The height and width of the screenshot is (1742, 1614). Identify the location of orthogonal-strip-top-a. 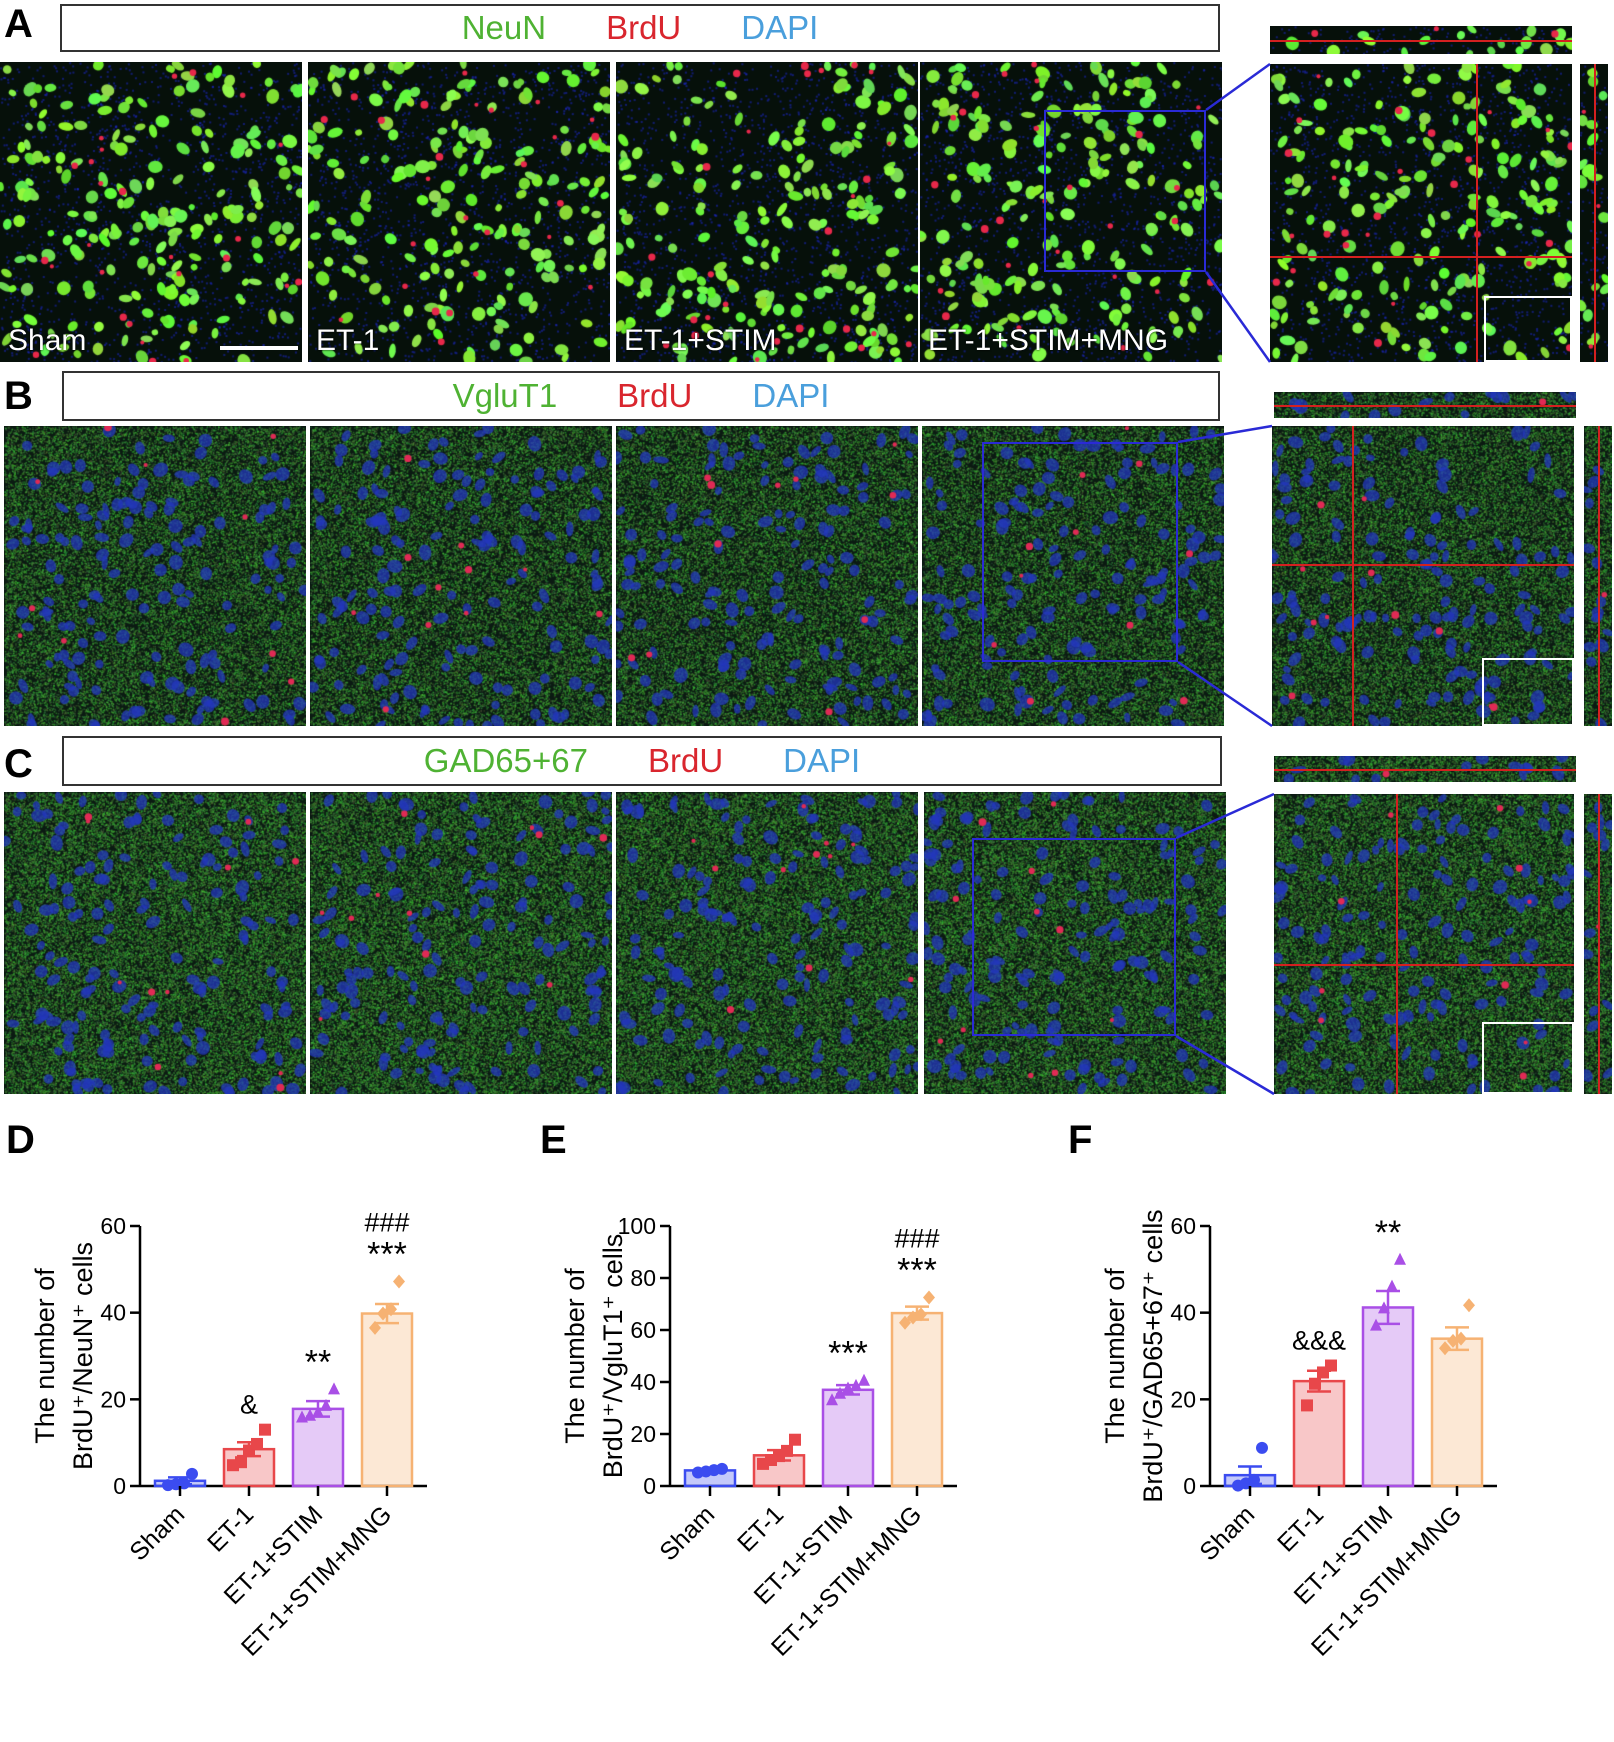
(1421, 40).